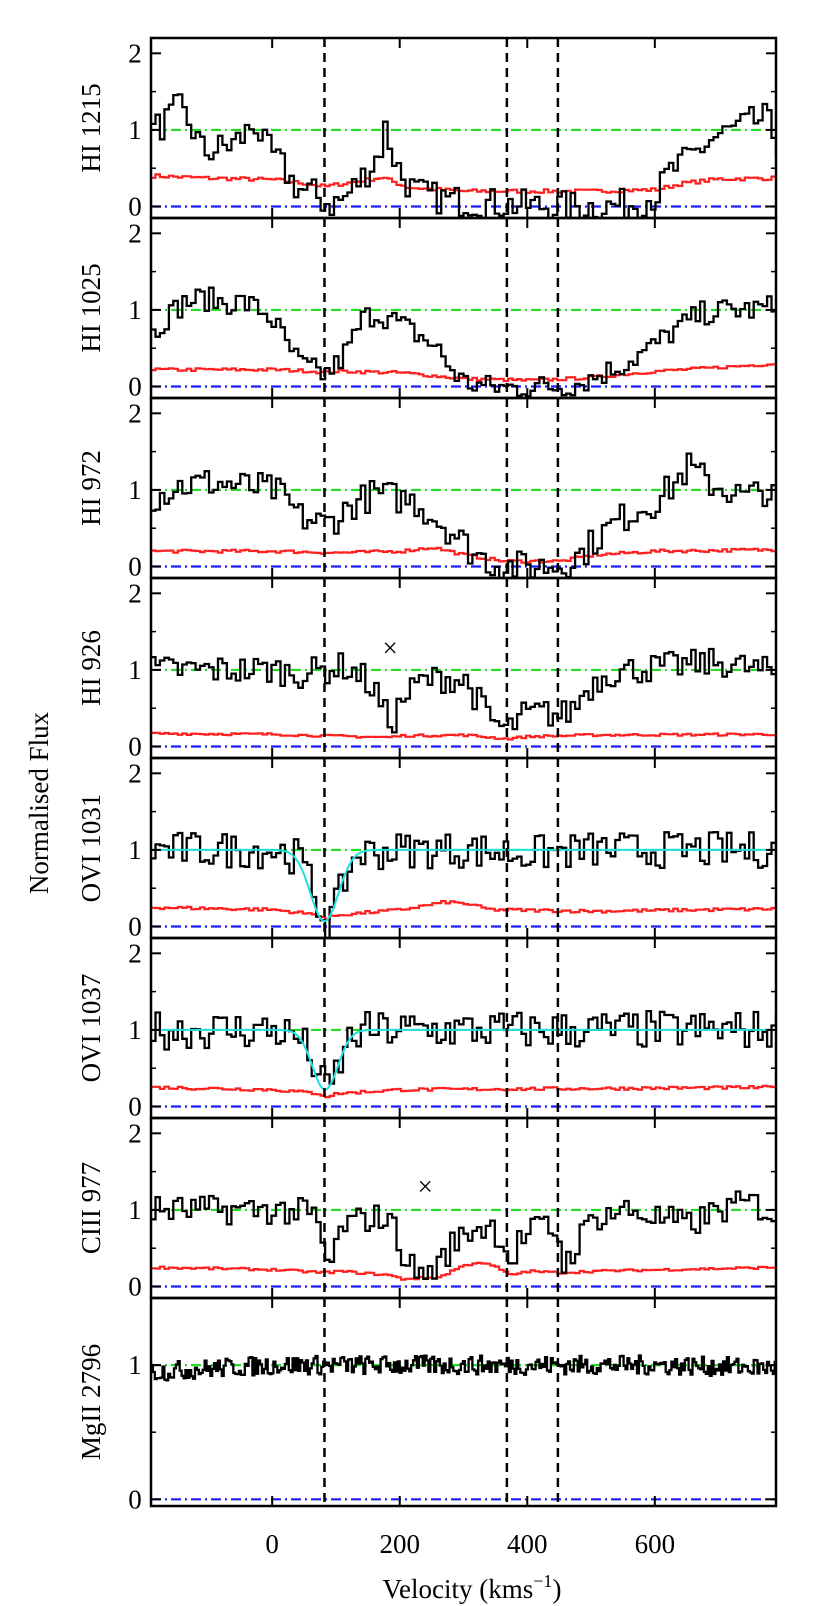 The width and height of the screenshot is (830, 1606). I want to click on panel-ciii-977: × 0 1 2 CIII 977, so click(427, 1209).